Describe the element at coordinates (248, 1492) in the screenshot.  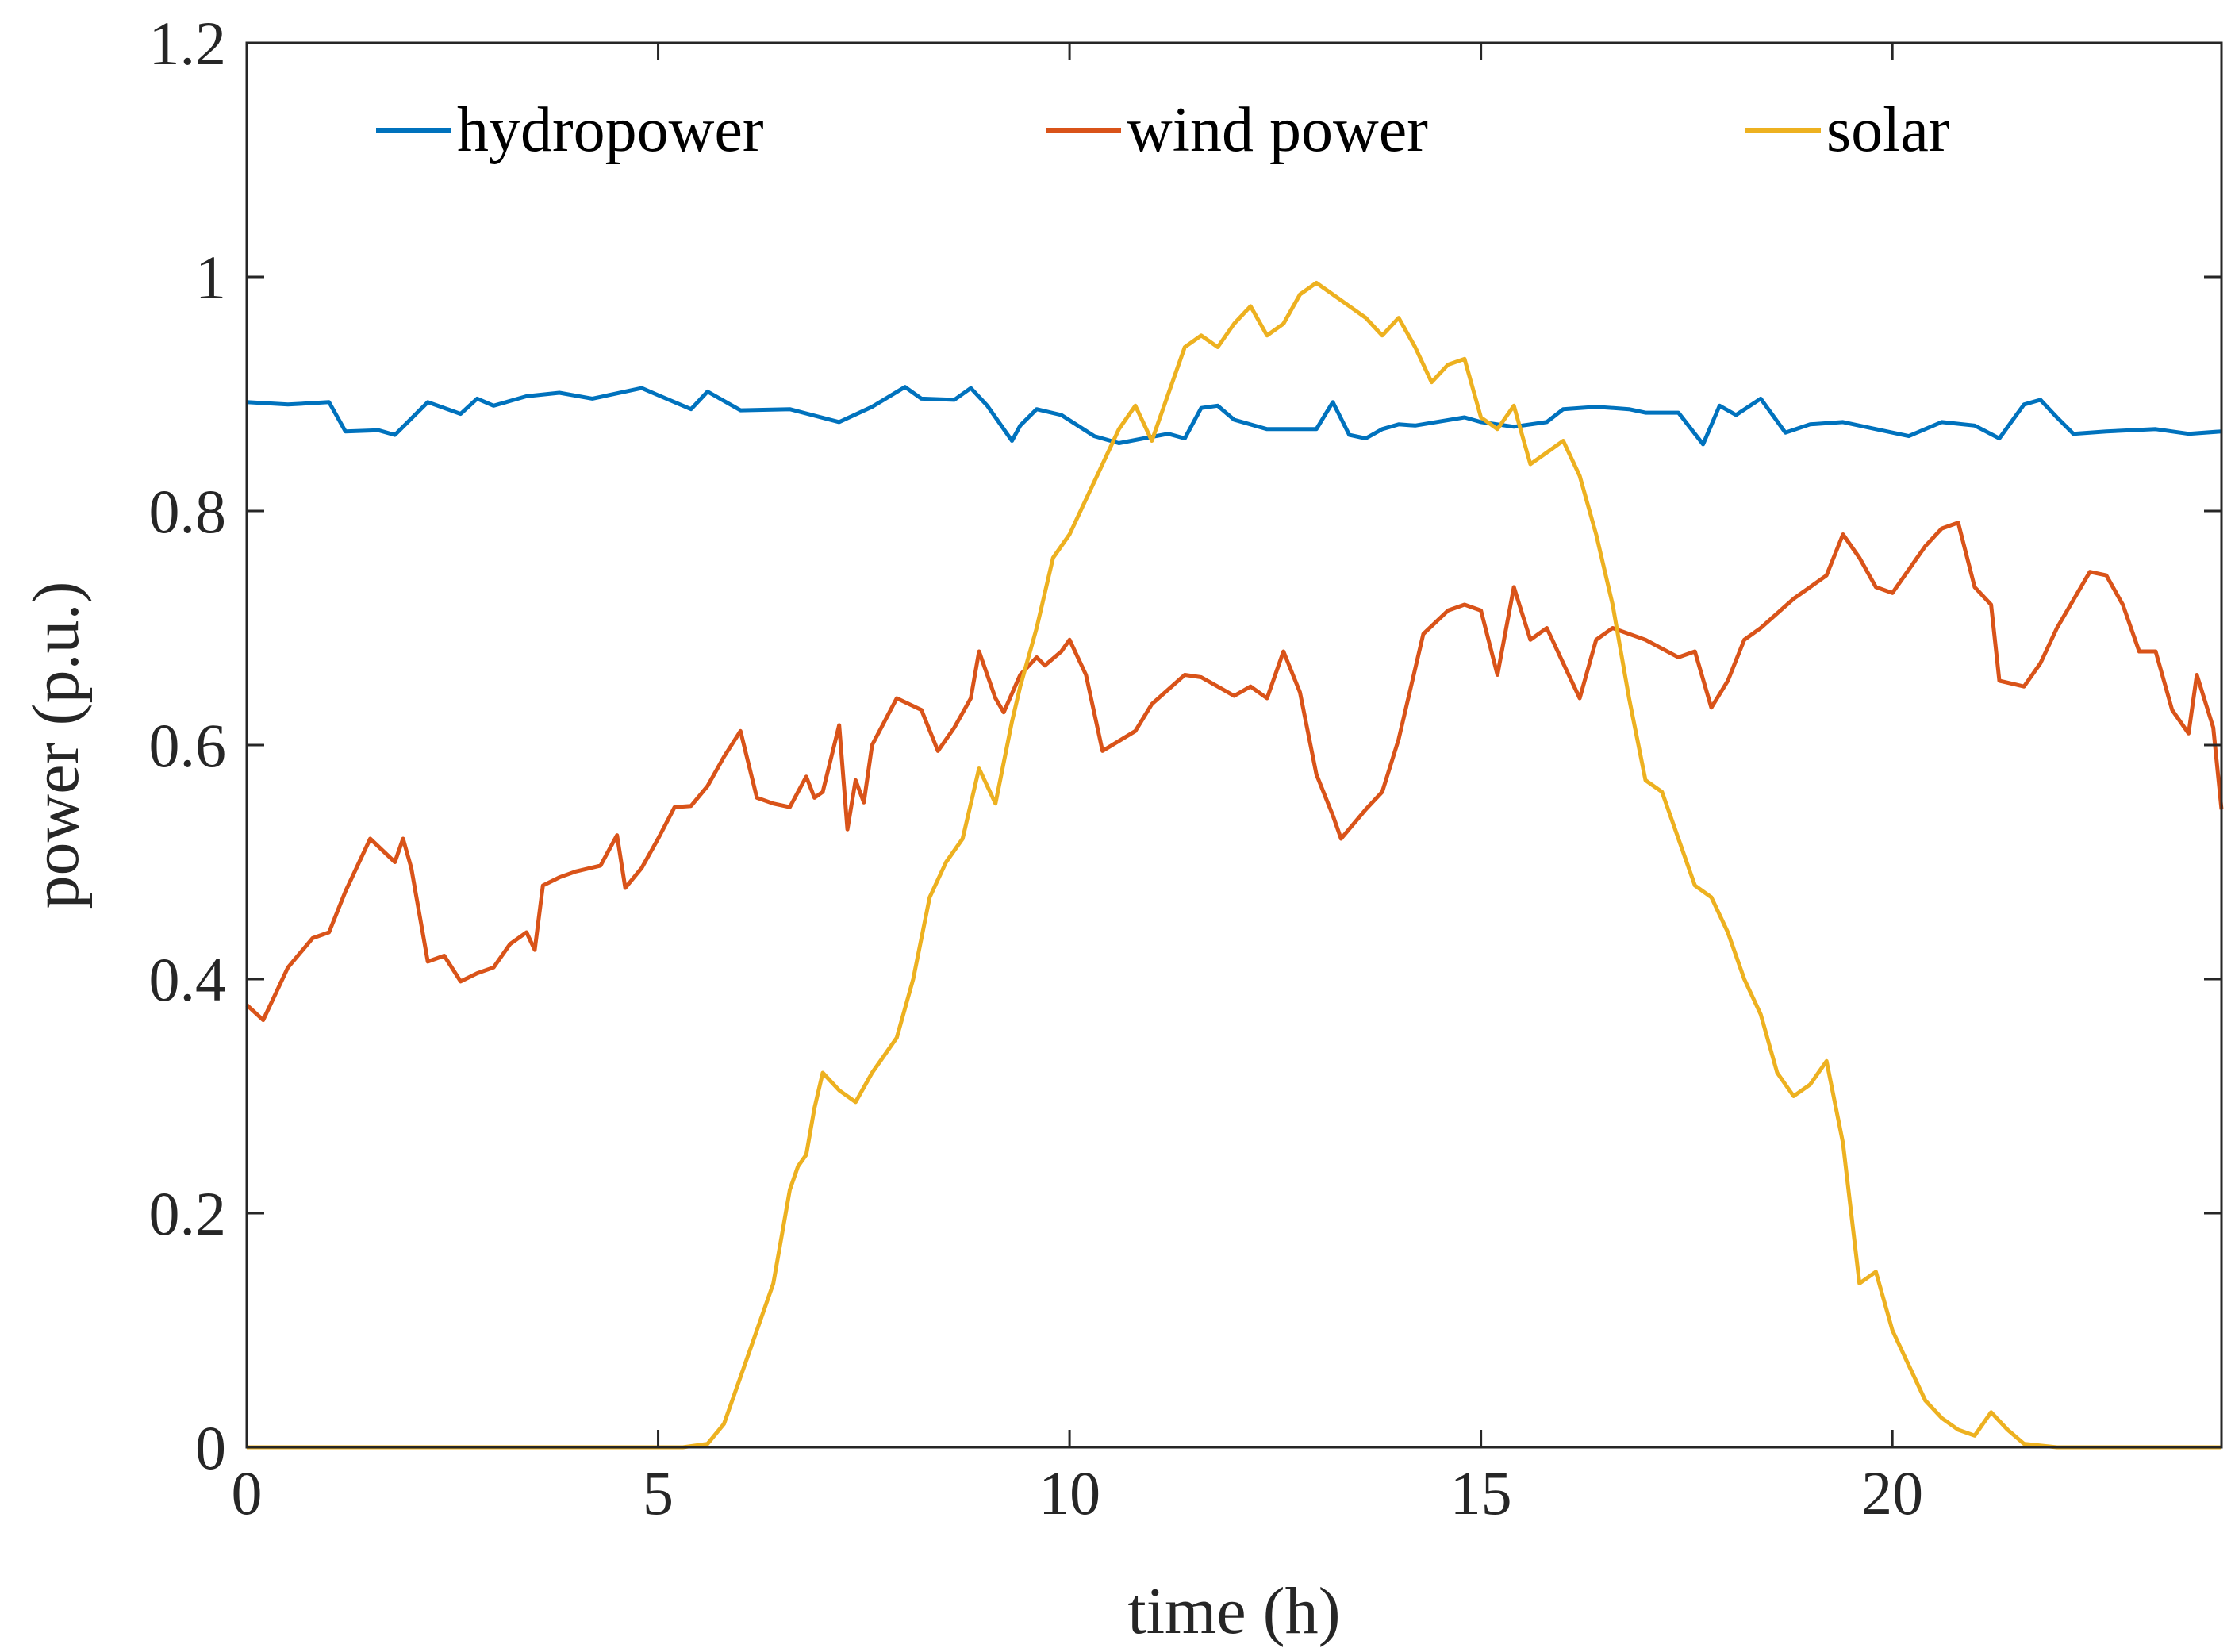
I see `x-tick-label: 0` at that location.